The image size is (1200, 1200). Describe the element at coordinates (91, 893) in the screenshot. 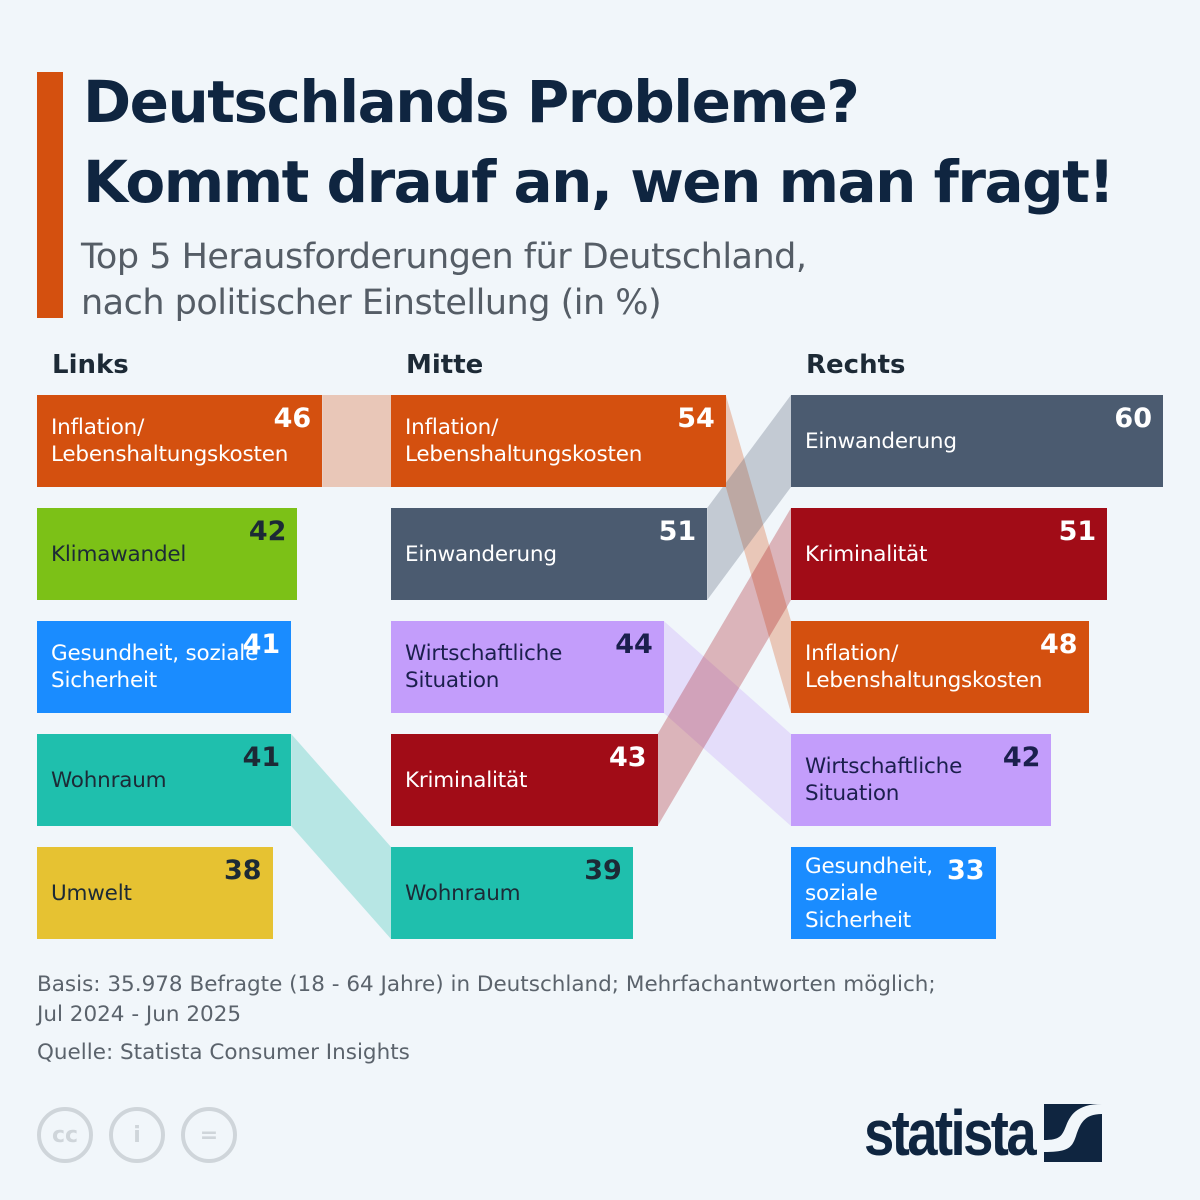

I see `bar-label: Umwelt` at that location.